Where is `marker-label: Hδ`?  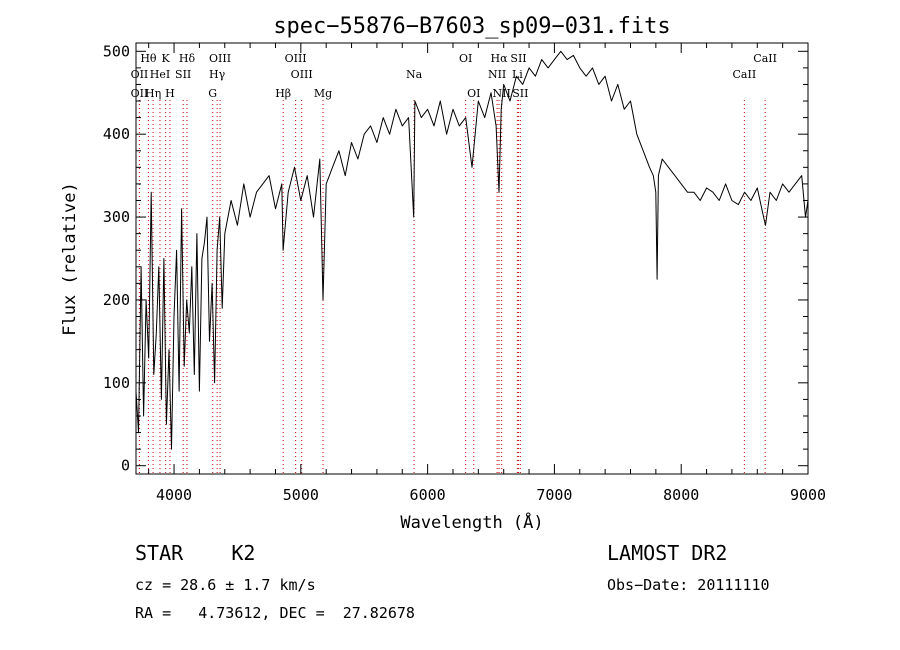
marker-label: Hδ is located at coordinates (187, 58).